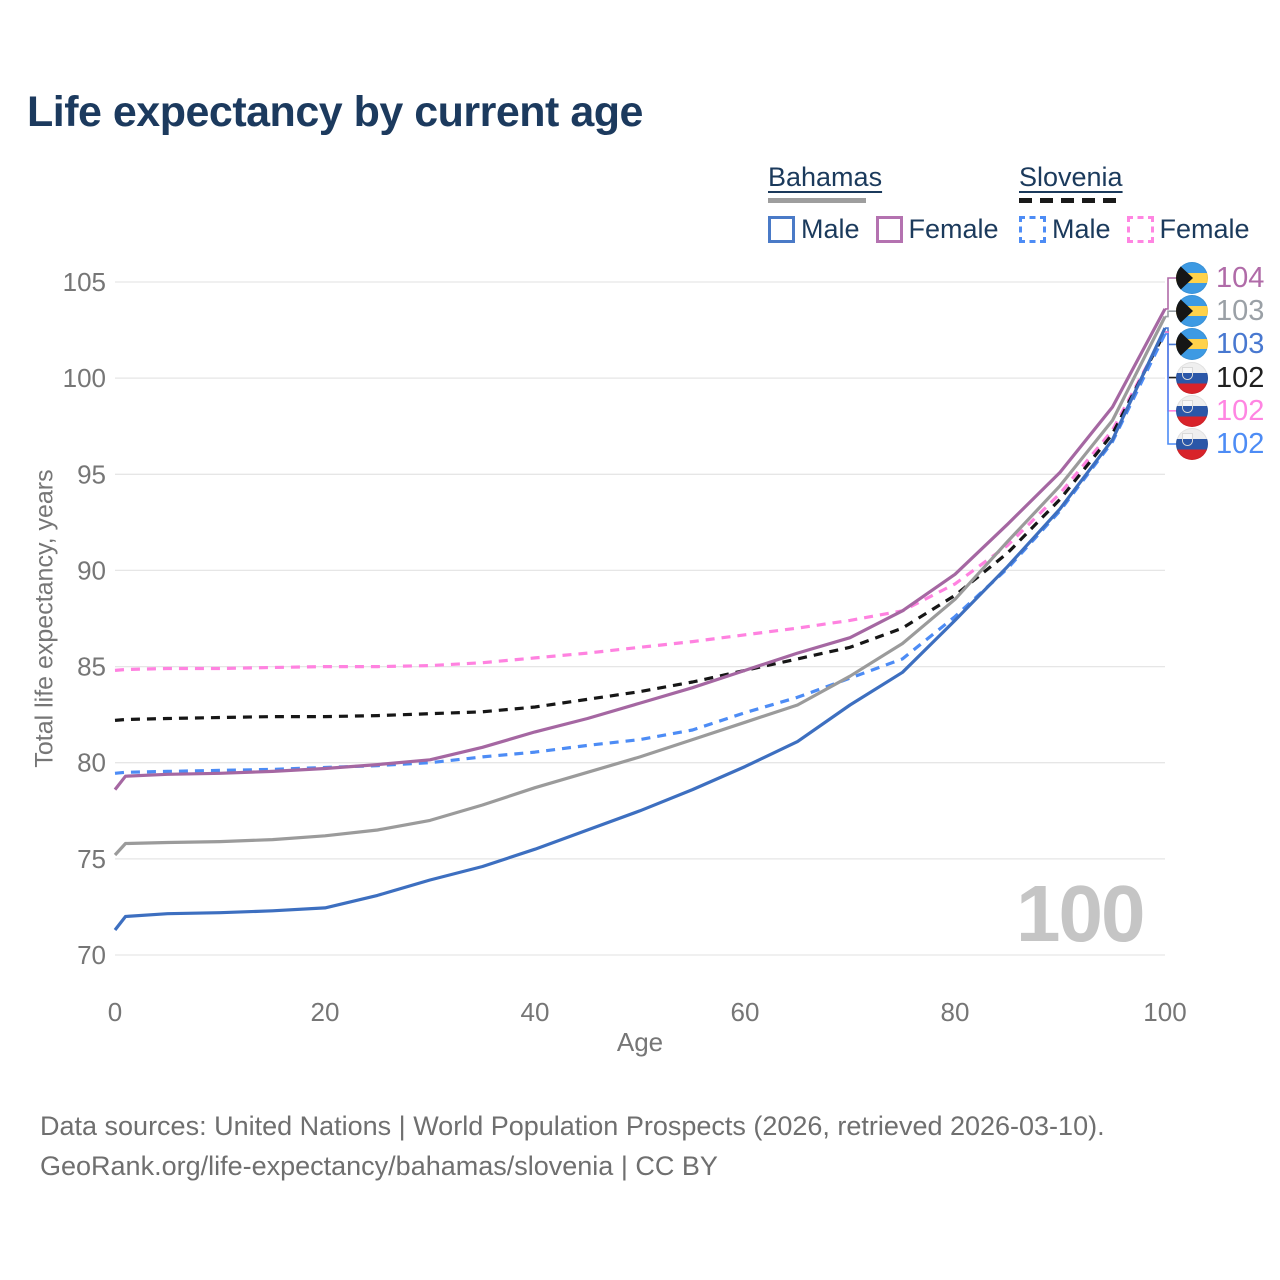 The image size is (1280, 1280). I want to click on legend-item-slovenia-male: Male, so click(1065, 229).